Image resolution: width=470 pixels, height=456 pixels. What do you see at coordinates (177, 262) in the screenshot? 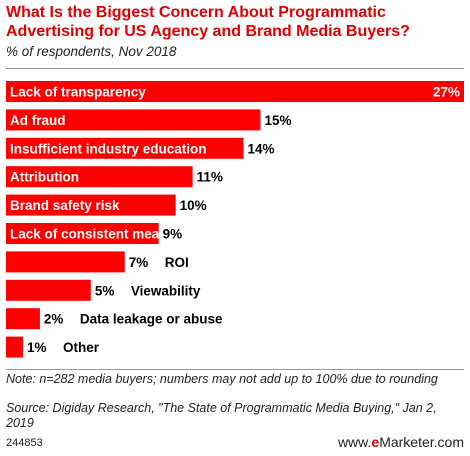
I see `category-label-roi: ROI` at bounding box center [177, 262].